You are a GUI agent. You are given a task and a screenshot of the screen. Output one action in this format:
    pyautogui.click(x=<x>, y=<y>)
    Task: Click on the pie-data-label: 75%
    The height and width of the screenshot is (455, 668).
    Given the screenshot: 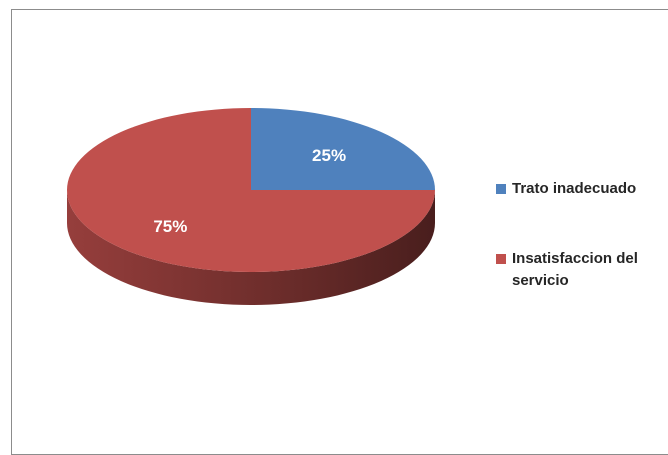 What is the action you would take?
    pyautogui.click(x=170, y=226)
    